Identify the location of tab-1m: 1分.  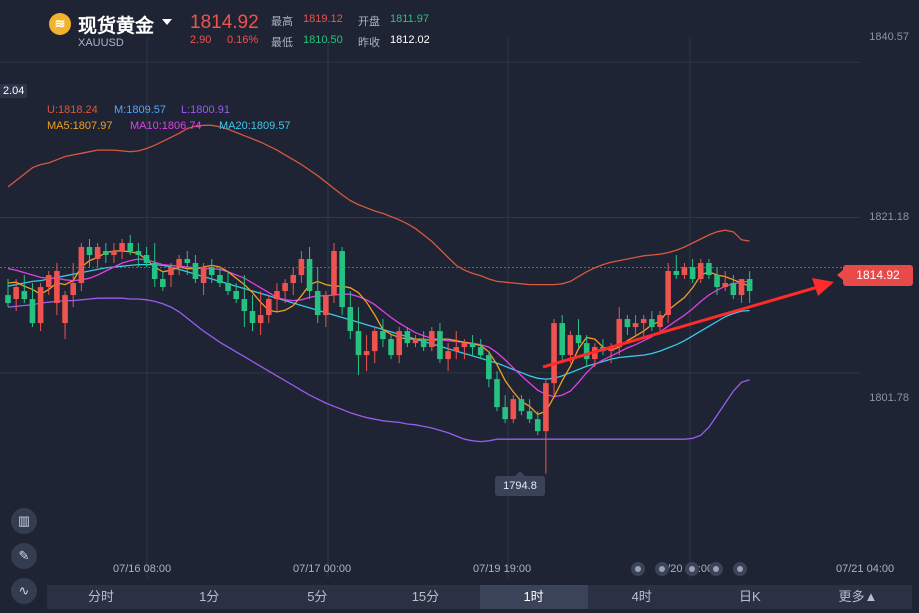
(209, 596).